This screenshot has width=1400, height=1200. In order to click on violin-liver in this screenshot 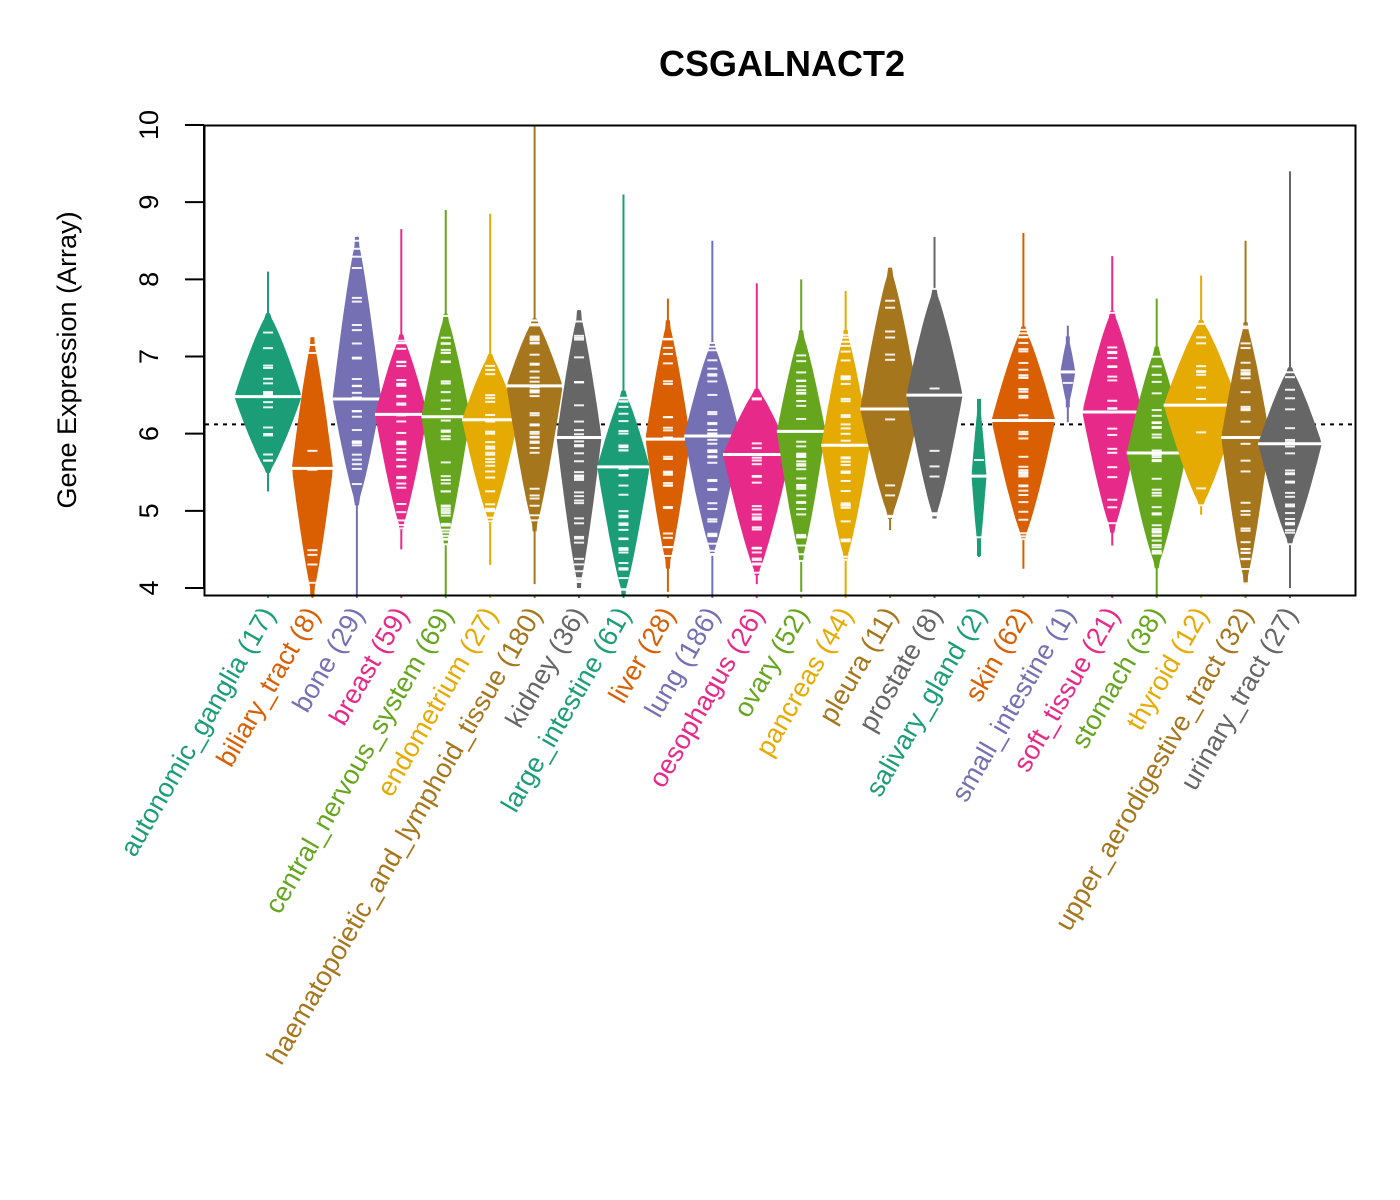, I will do `click(668, 445)`.